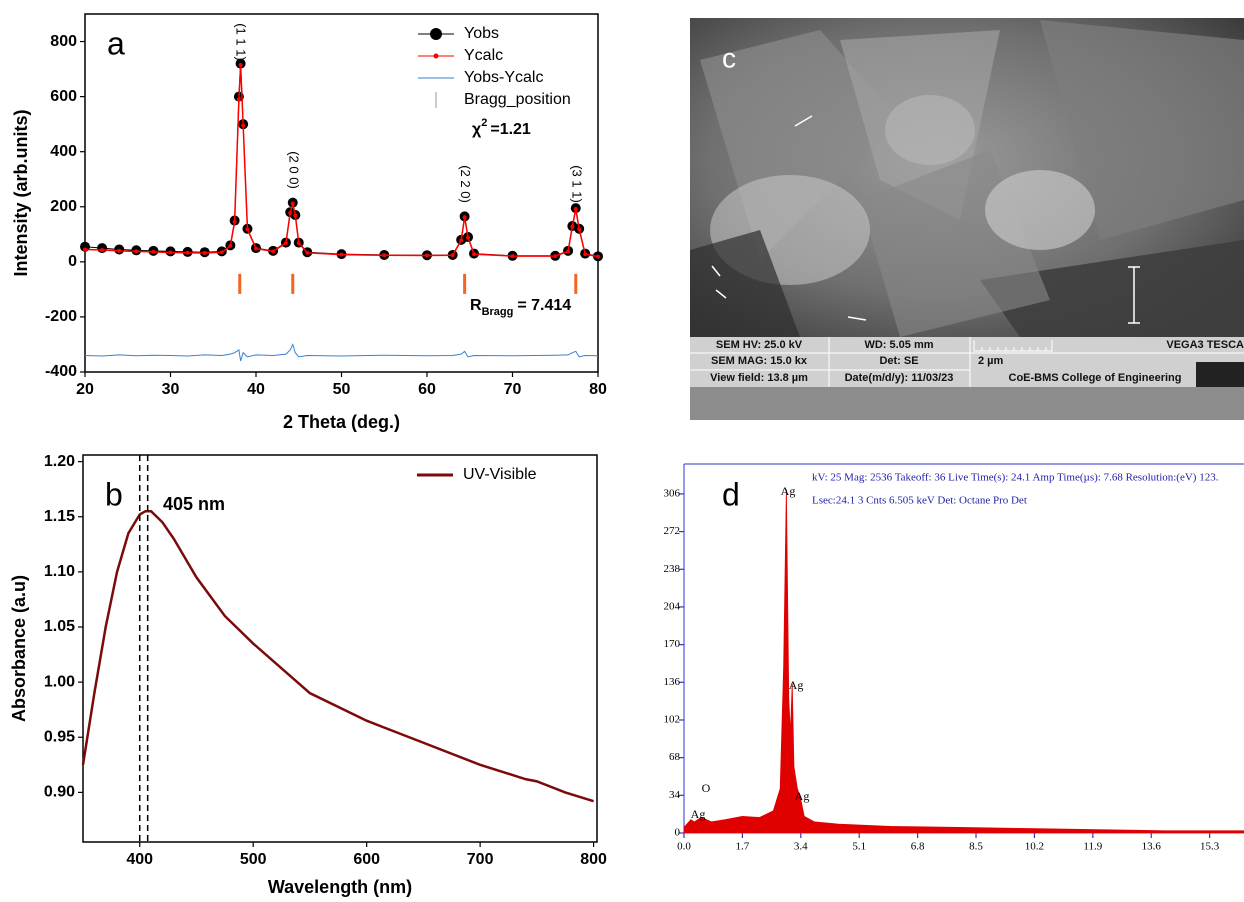 This screenshot has width=1244, height=902. I want to click on y-tick-label: 306, so click(672, 493).